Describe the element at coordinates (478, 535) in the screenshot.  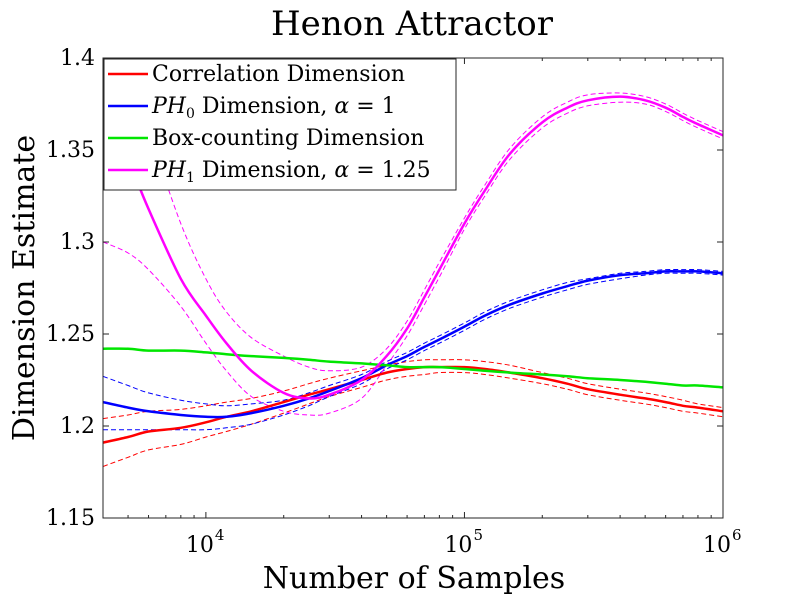
I see `x-tick-exponent: 5` at that location.